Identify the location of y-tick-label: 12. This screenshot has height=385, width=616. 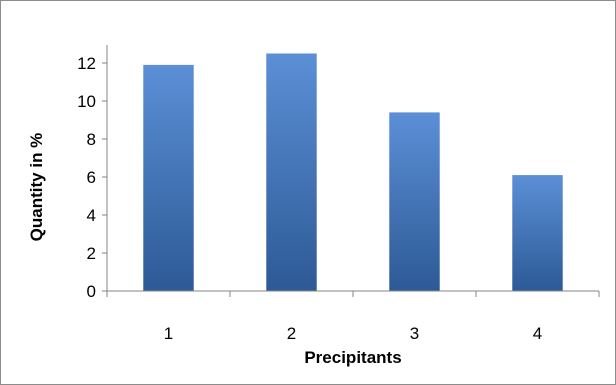
(86, 63).